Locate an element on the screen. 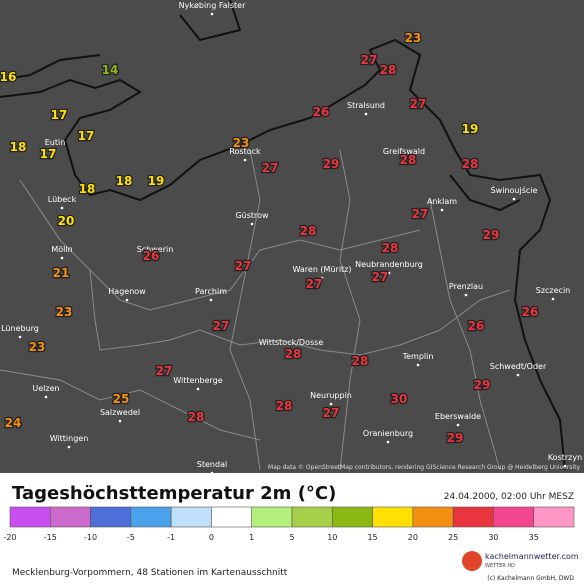 This screenshot has height=584, width=584. legend-tick-label: 35 is located at coordinates (534, 537).